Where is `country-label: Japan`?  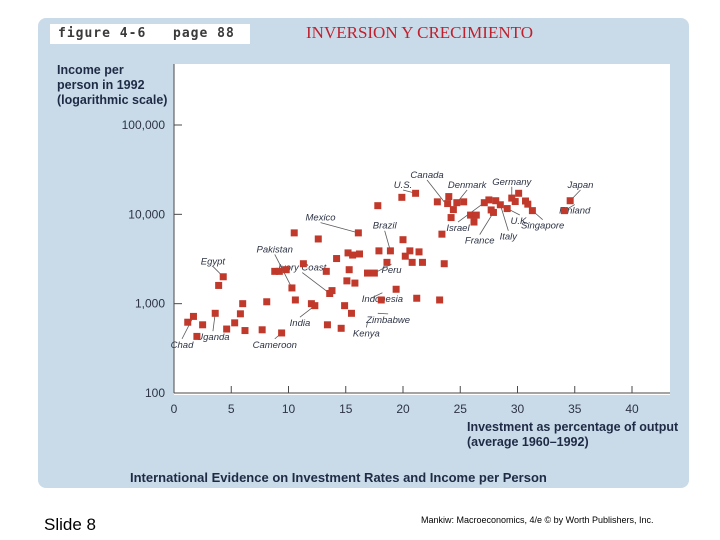 country-label: Japan is located at coordinates (580, 185).